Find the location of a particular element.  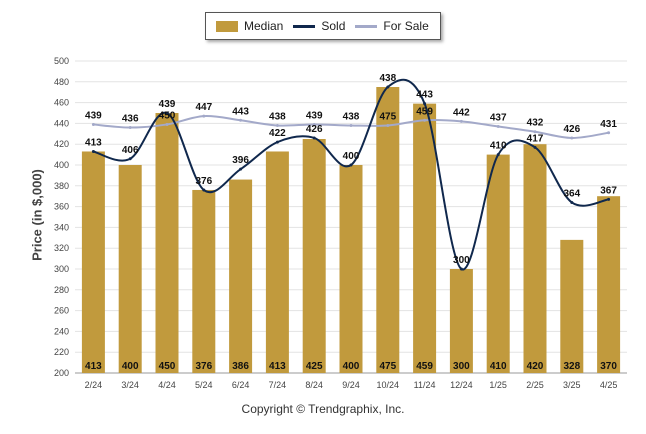

sold-data-label: 438 is located at coordinates (387, 78).